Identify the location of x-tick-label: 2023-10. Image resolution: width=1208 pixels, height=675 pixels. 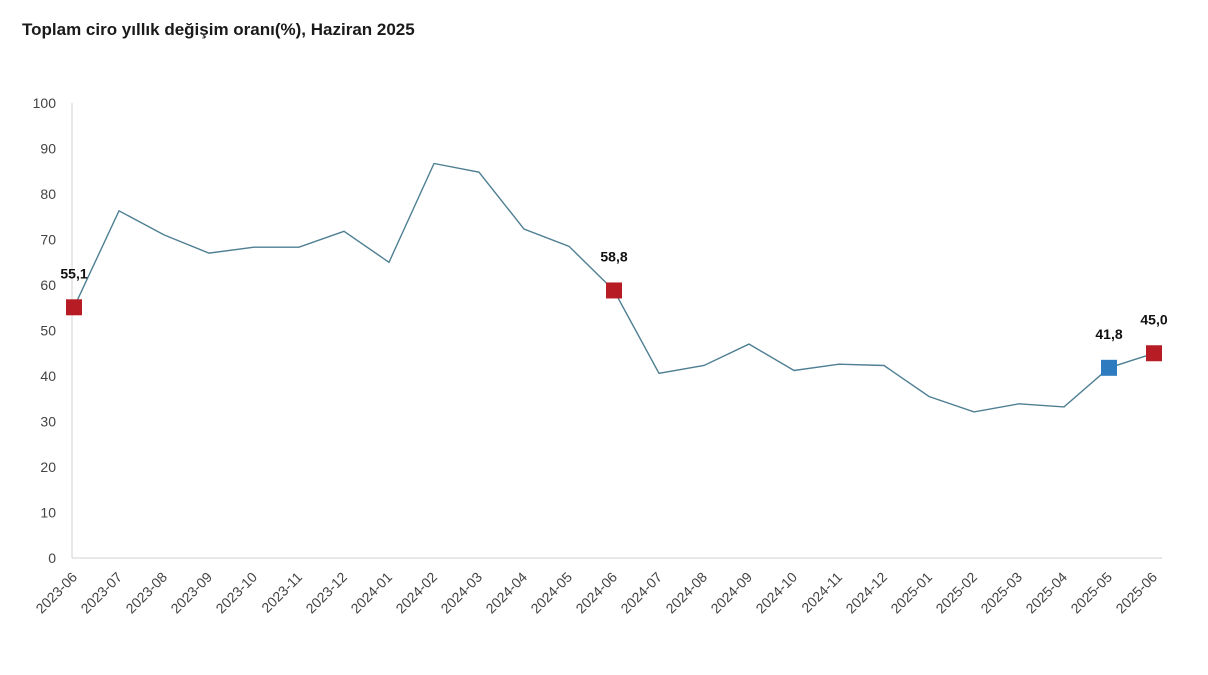
(236, 593).